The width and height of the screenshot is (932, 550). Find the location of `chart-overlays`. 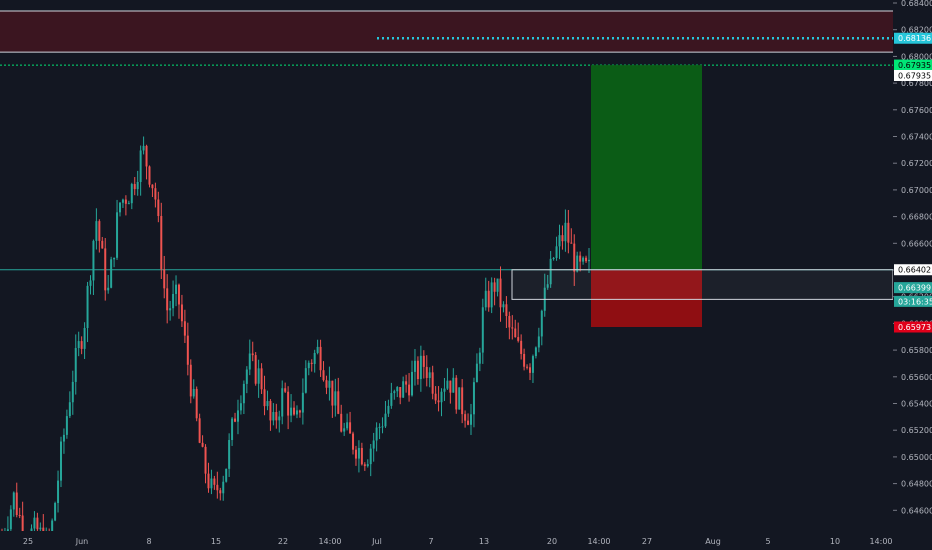

chart-overlays is located at coordinates (702, 284).